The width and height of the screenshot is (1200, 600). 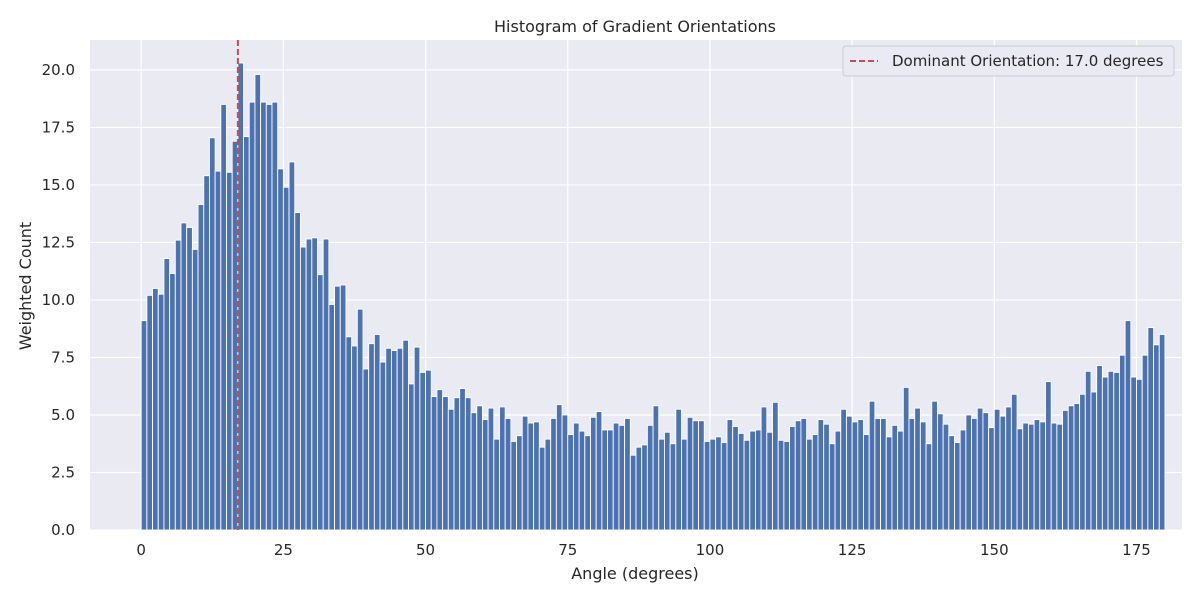 I want to click on legend-box, so click(x=1008, y=61).